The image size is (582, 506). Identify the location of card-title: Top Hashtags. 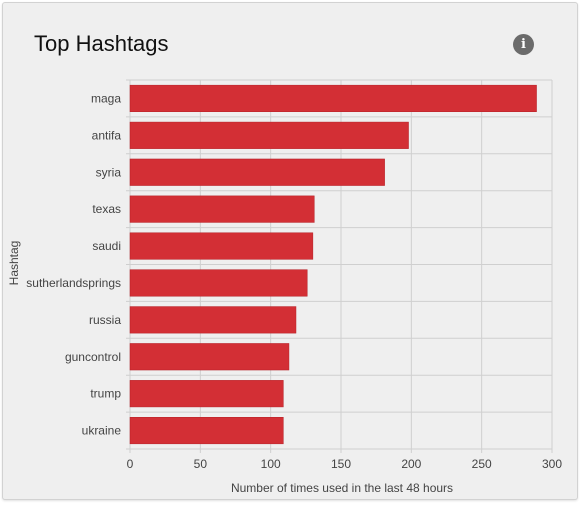
(101, 43).